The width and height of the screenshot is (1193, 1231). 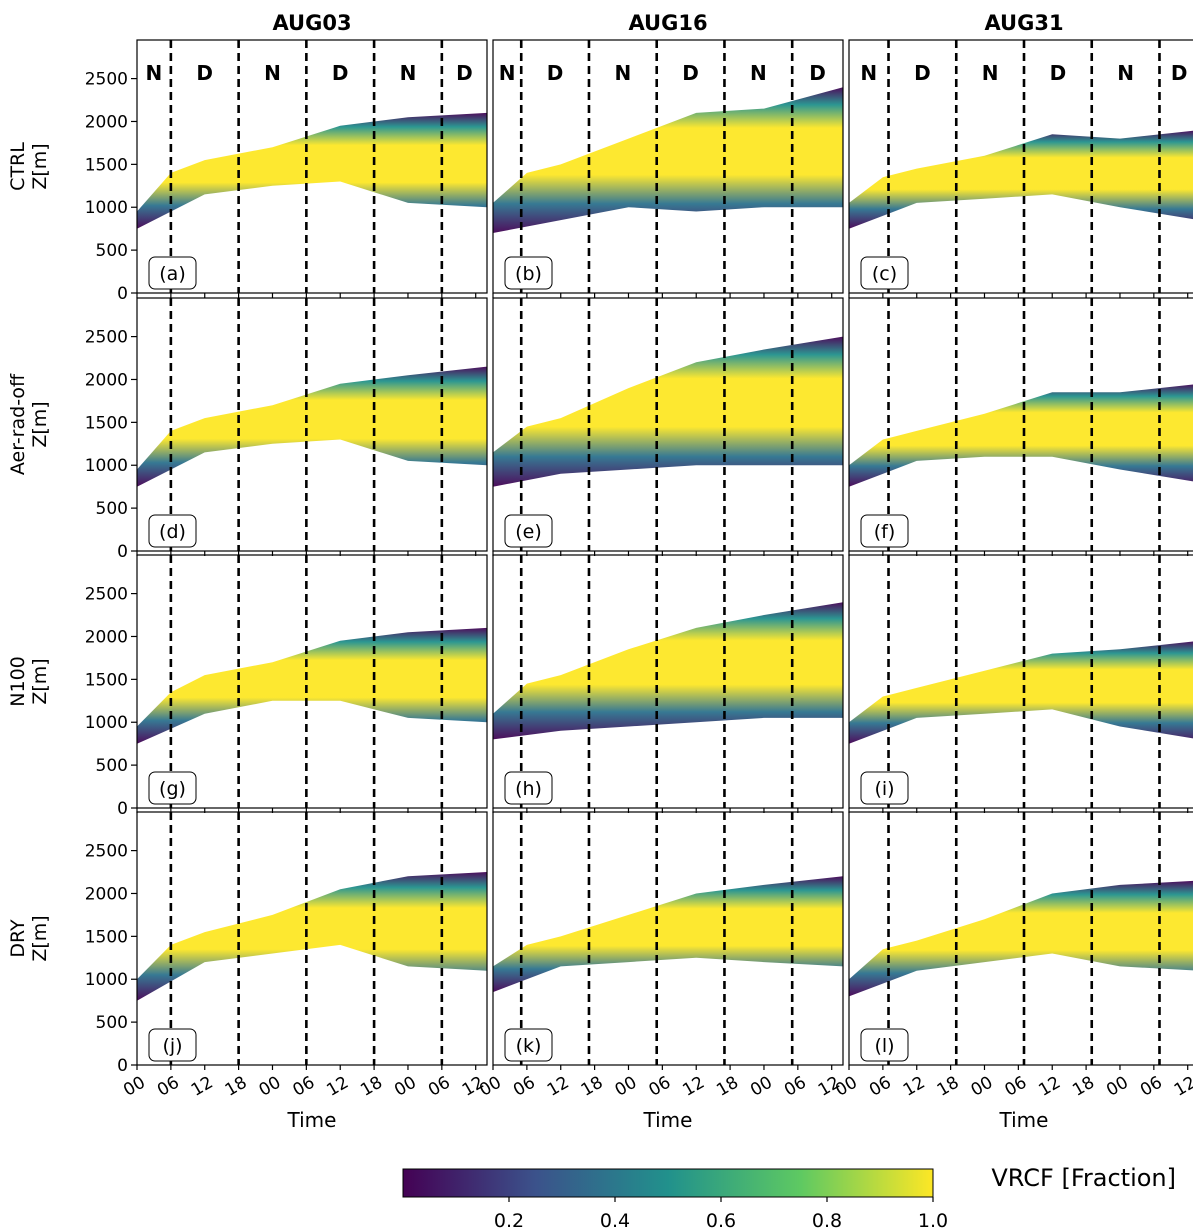 I want to click on panel-f: (f), so click(x=1020, y=426).